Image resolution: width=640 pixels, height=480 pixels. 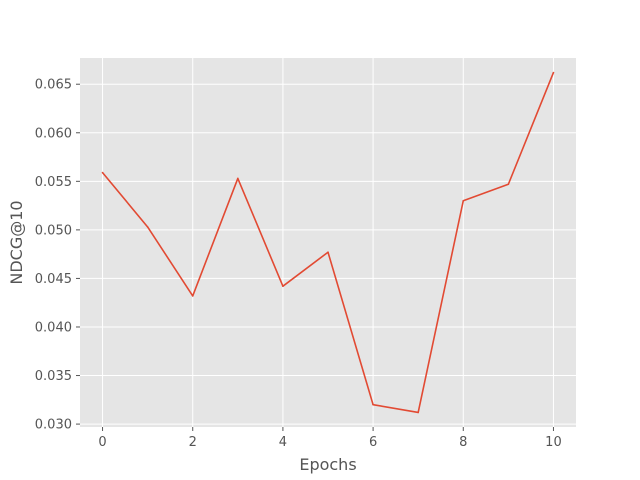 I want to click on x-tick-label: 8, so click(x=463, y=442).